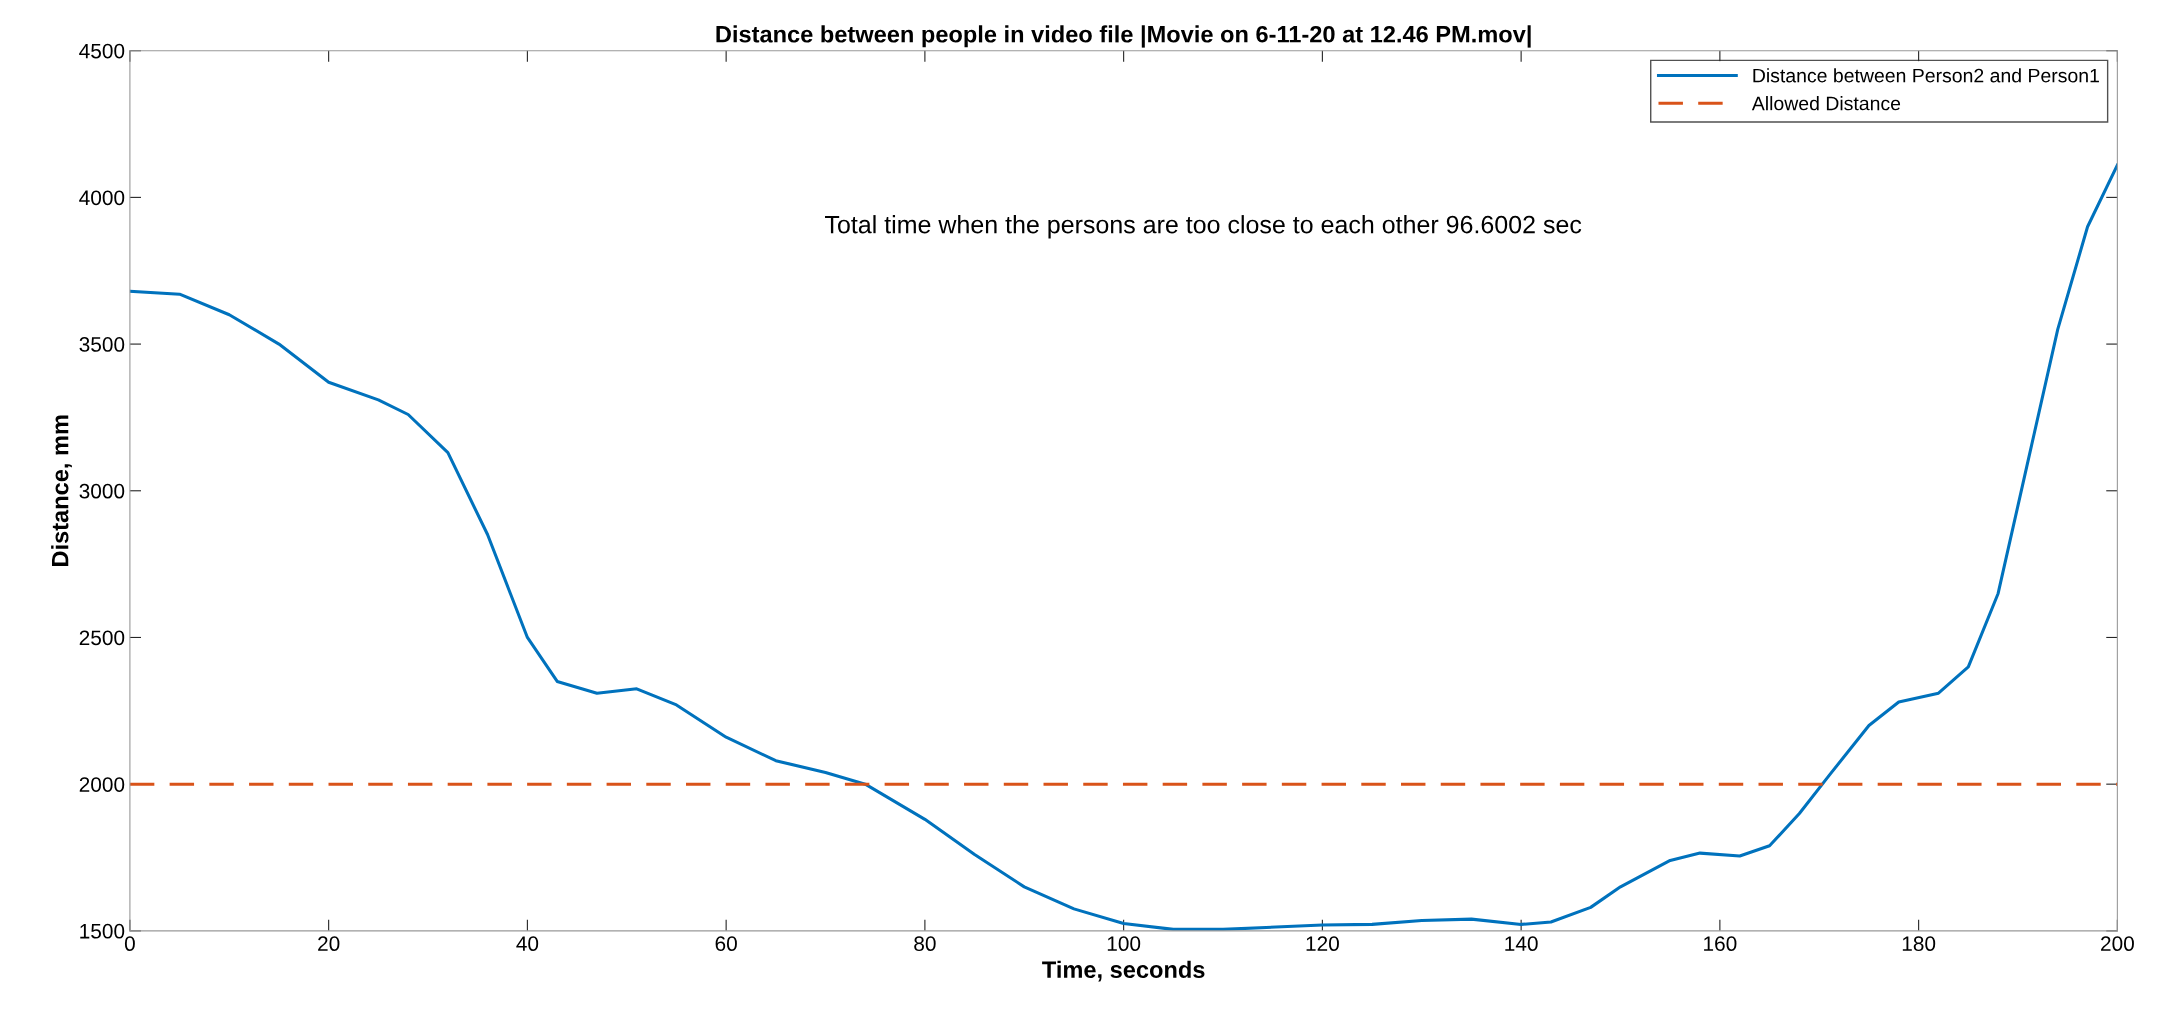 This screenshot has width=2165, height=1014. Describe the element at coordinates (1123, 36) in the screenshot. I see `chart-title: Distance between people in video file |Movie on 6-11-20 at 12.46 PM.mov|` at that location.